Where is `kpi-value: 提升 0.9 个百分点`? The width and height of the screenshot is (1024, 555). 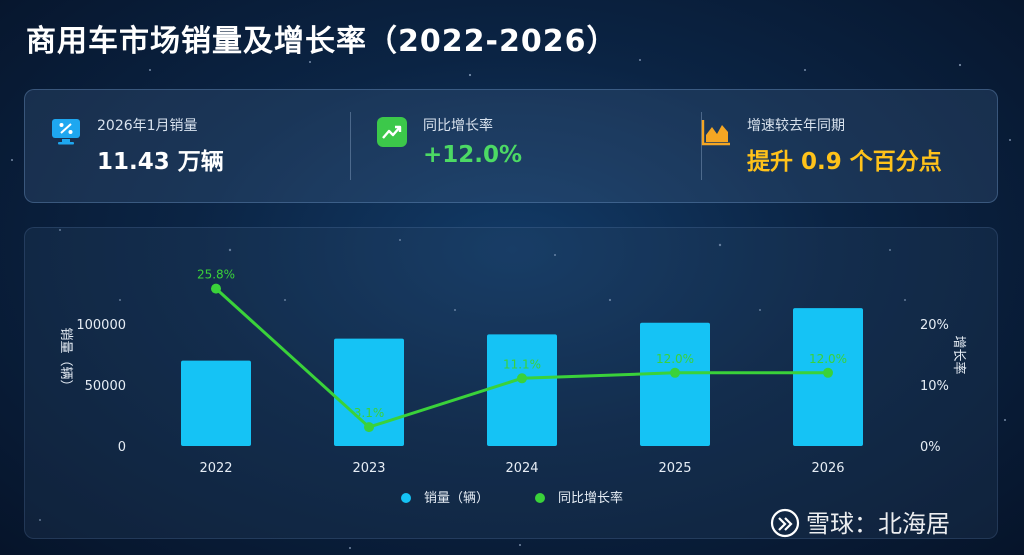
kpi-value: 提升 0.9 个百分点 is located at coordinates (844, 162).